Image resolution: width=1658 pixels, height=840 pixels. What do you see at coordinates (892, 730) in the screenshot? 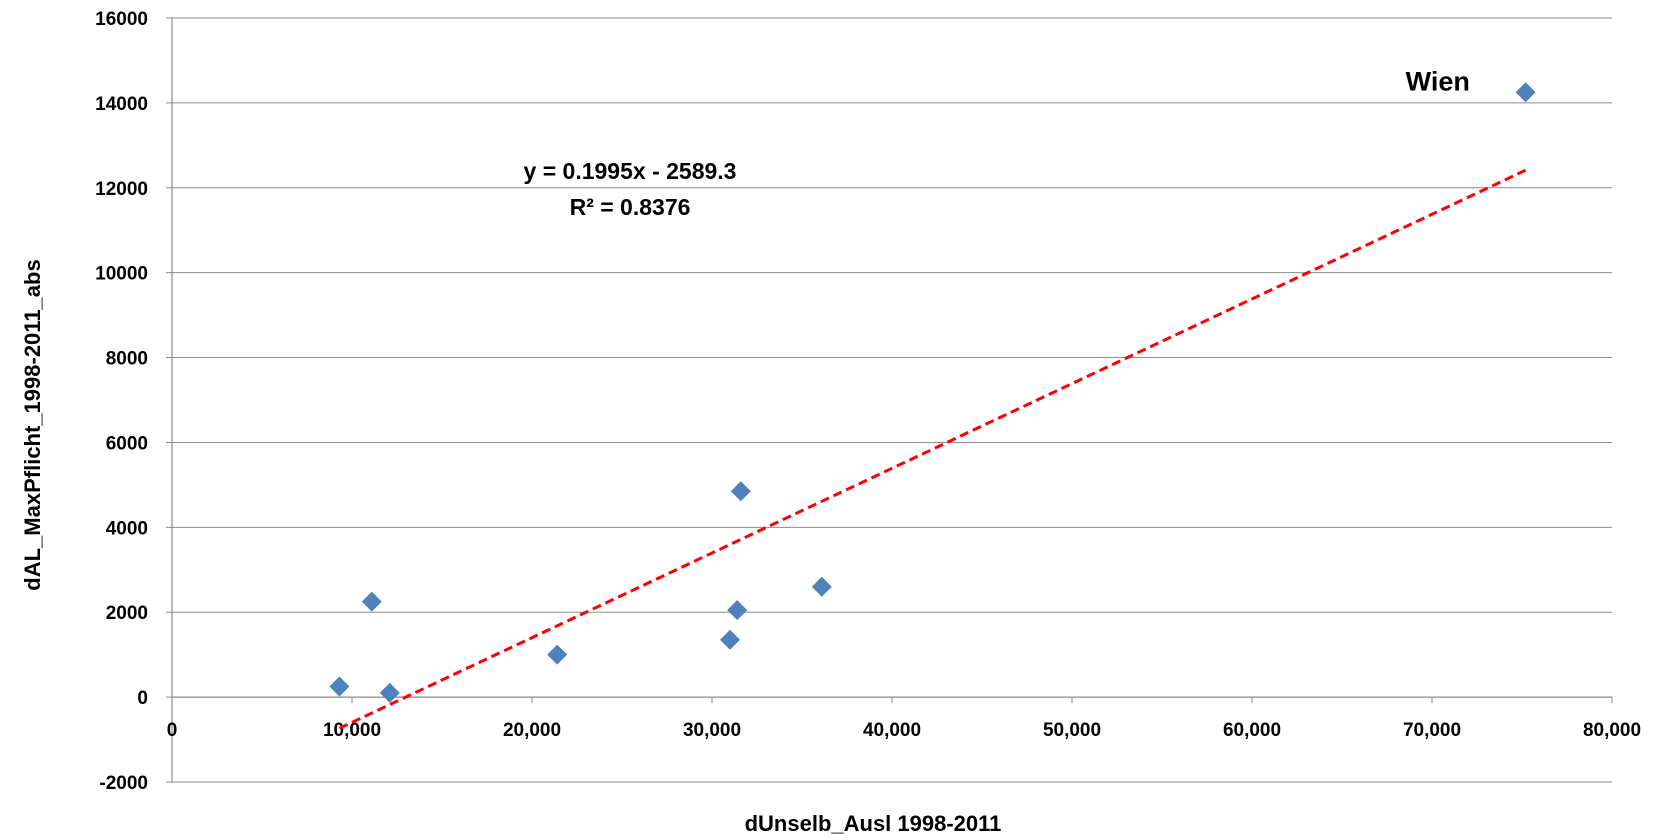
I see `x-tick-label: 40,000` at bounding box center [892, 730].